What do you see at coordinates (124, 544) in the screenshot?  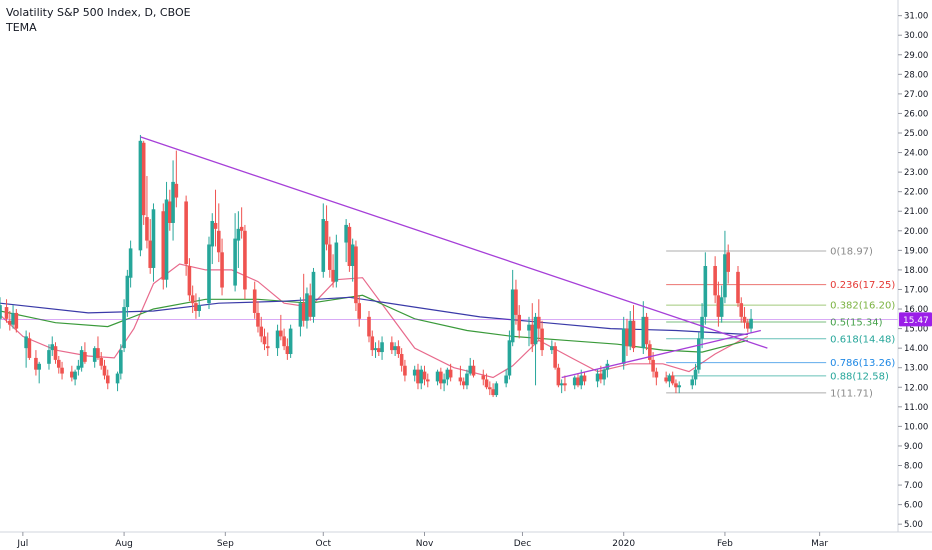 I see `x-tick-label: Aug` at bounding box center [124, 544].